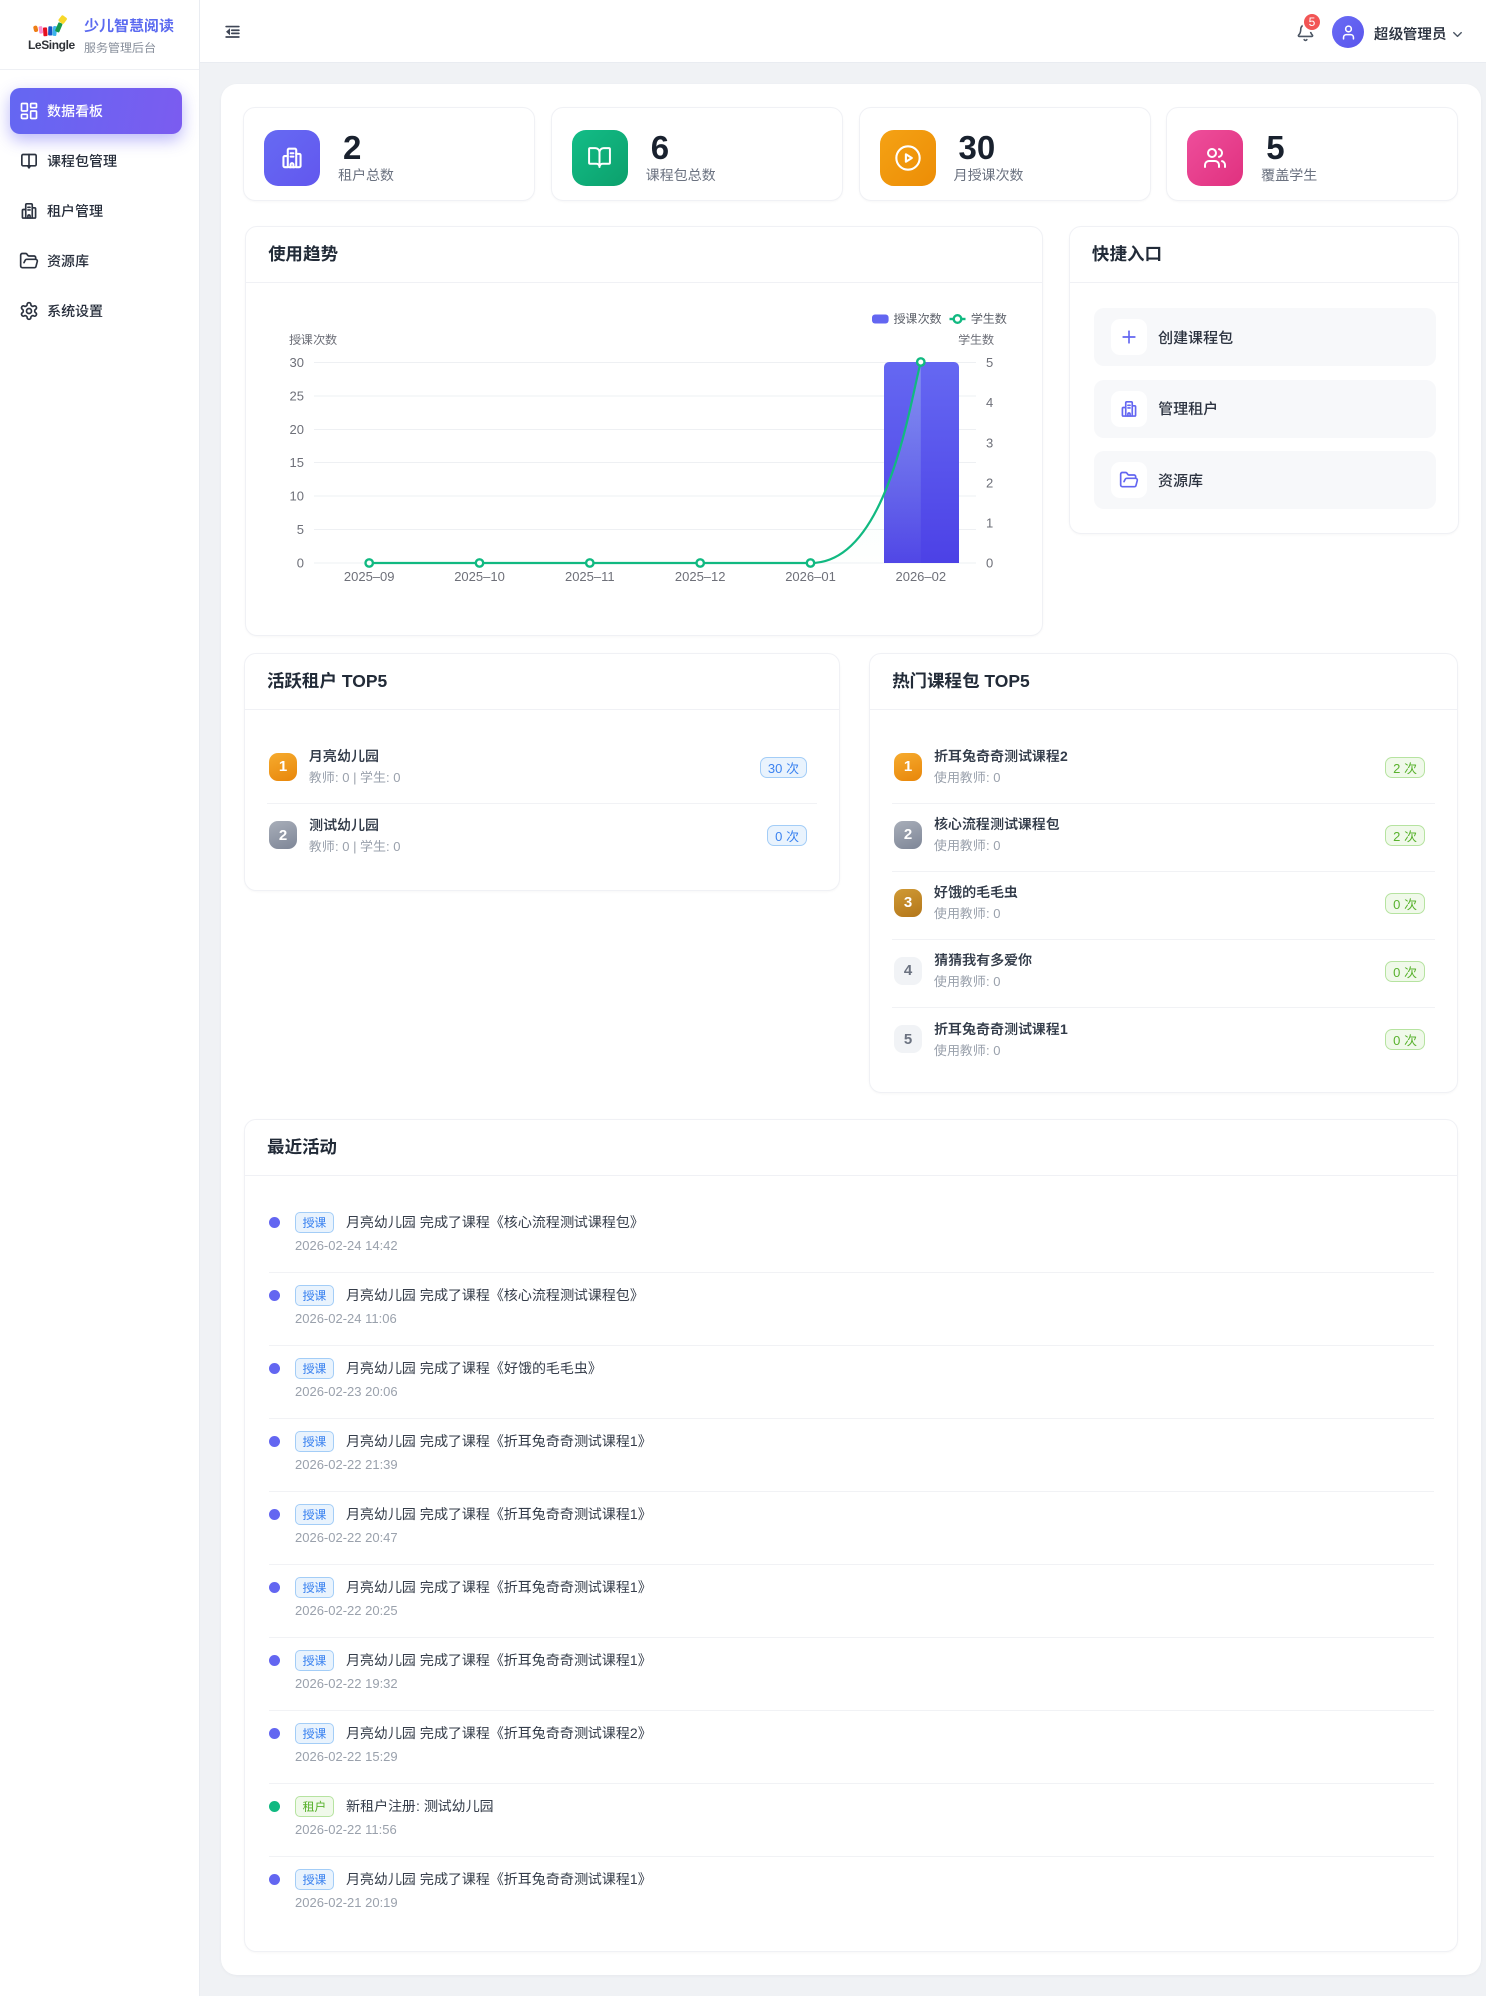 Image resolution: width=1486 pixels, height=1996 pixels. What do you see at coordinates (810, 576) in the screenshot?
I see `svg-text: 2026–01` at bounding box center [810, 576].